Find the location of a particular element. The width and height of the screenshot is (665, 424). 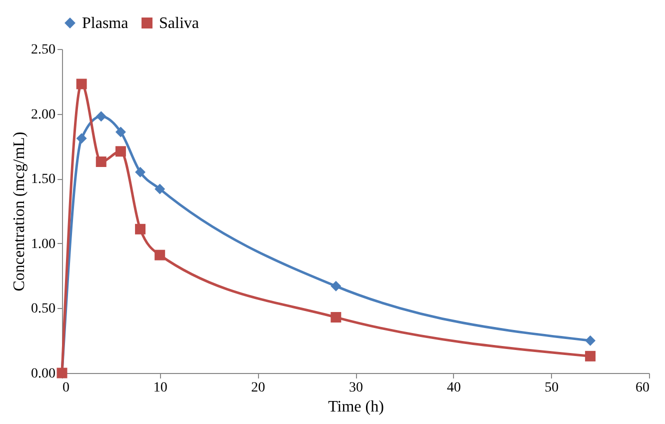

x-tick-label: 10 is located at coordinates (160, 388).